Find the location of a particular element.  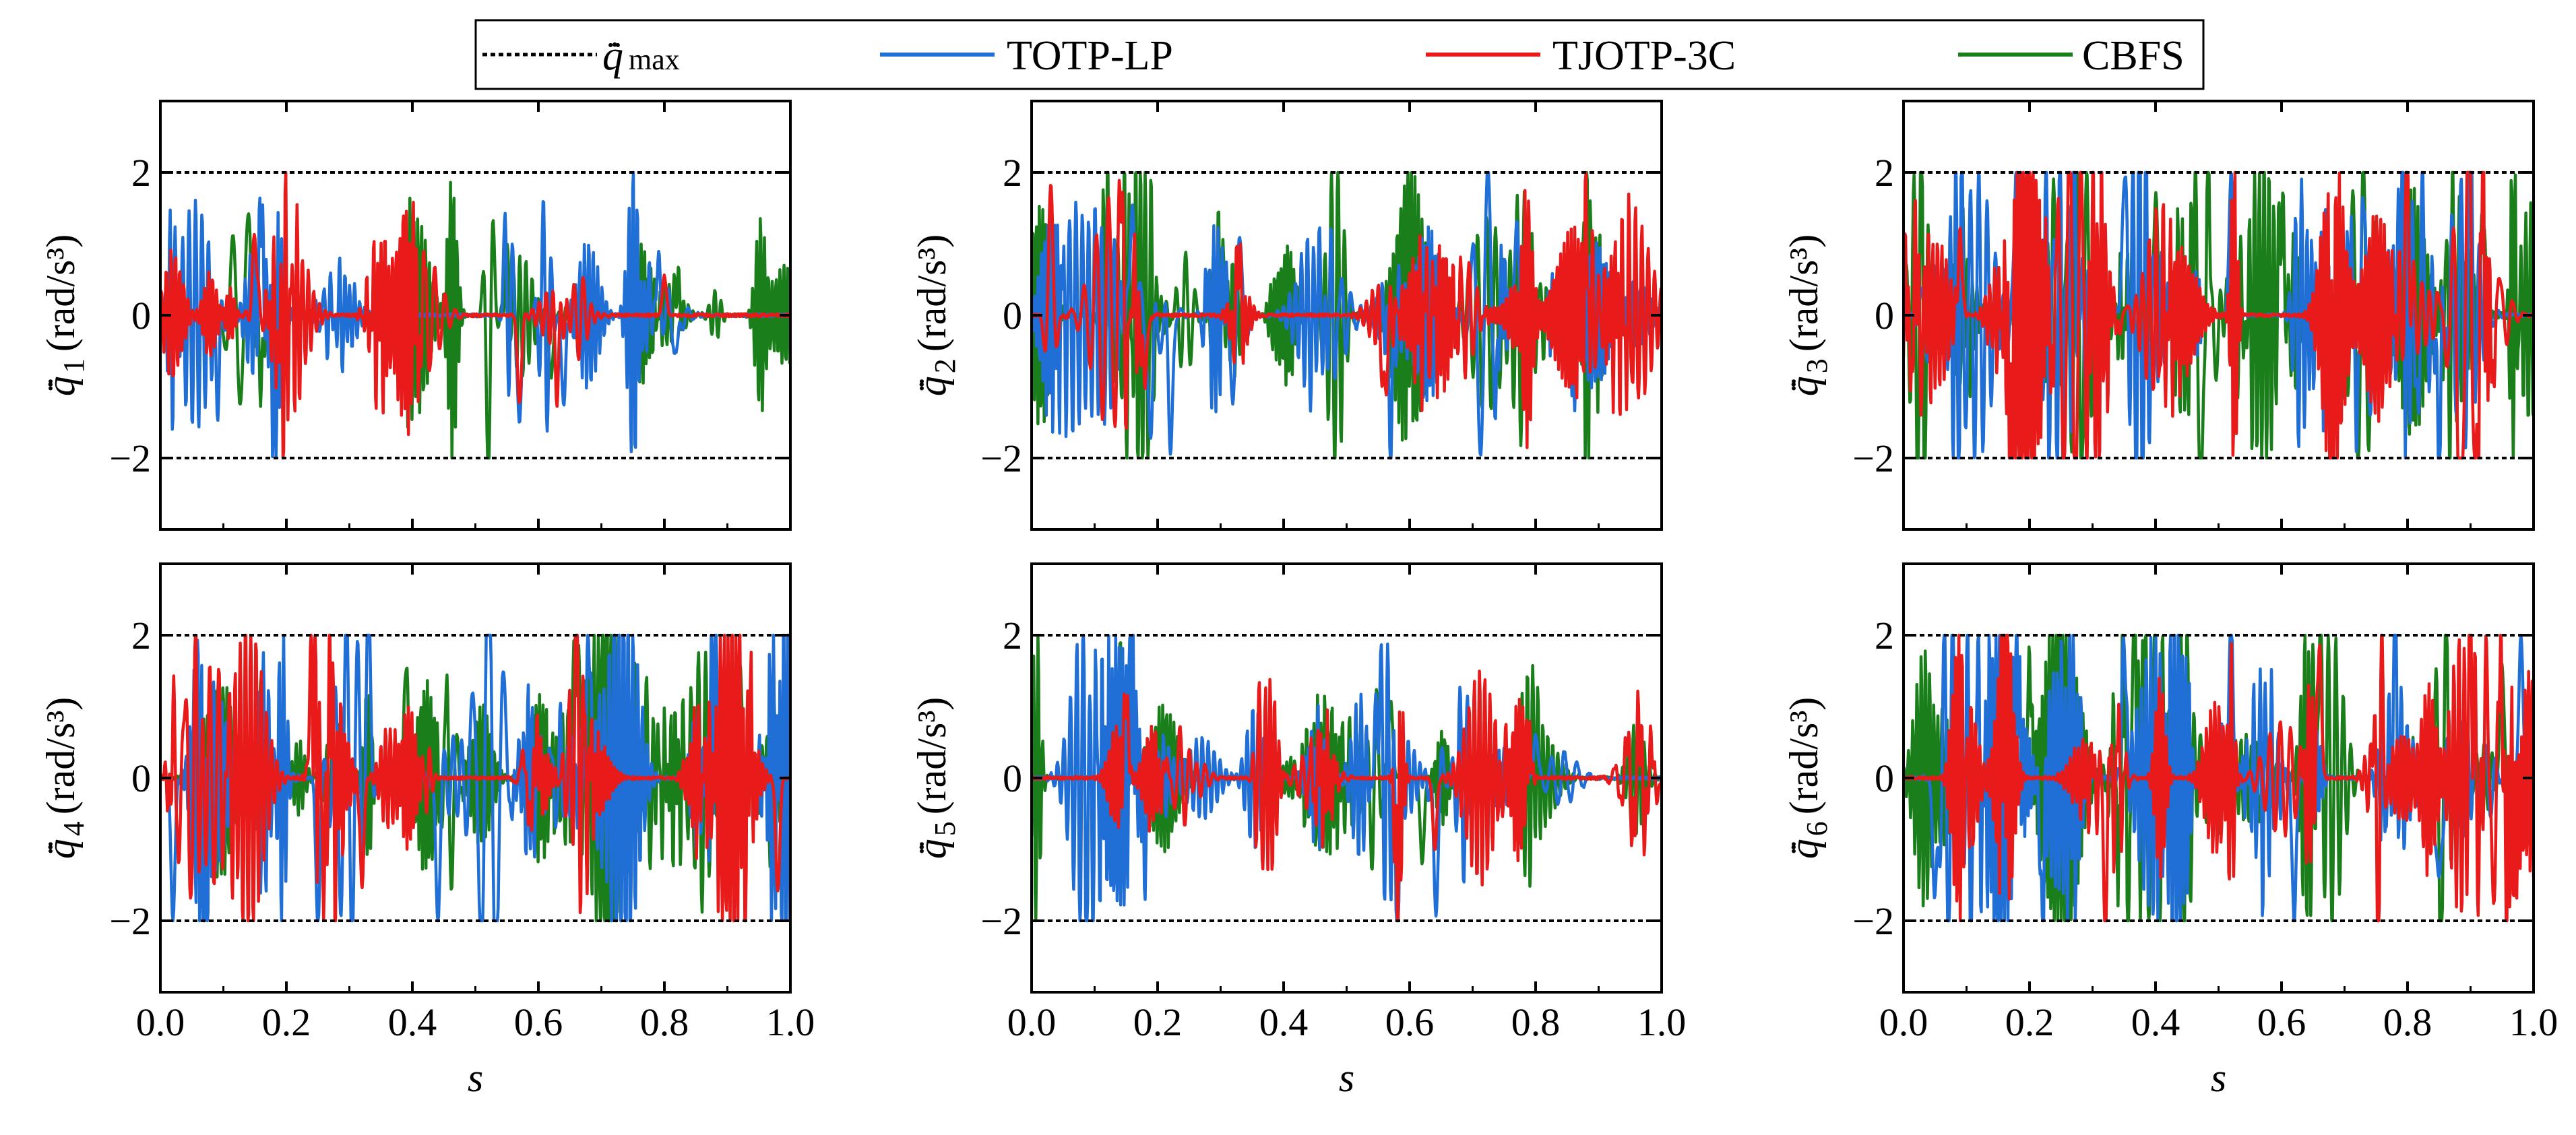

y-axis-title: q̈̇5(rad/s³) is located at coordinates (936, 779).